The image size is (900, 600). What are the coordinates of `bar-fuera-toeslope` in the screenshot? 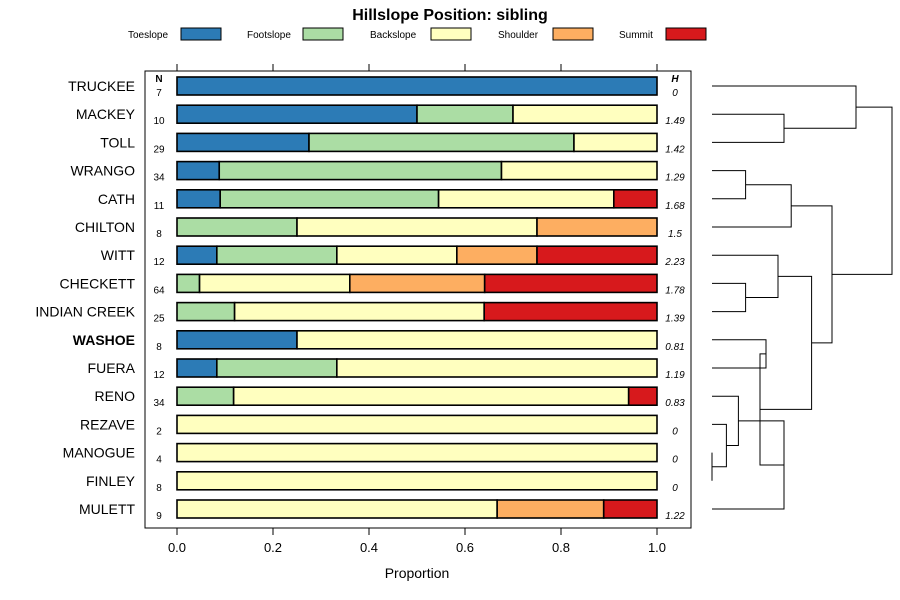 It's located at (197, 368).